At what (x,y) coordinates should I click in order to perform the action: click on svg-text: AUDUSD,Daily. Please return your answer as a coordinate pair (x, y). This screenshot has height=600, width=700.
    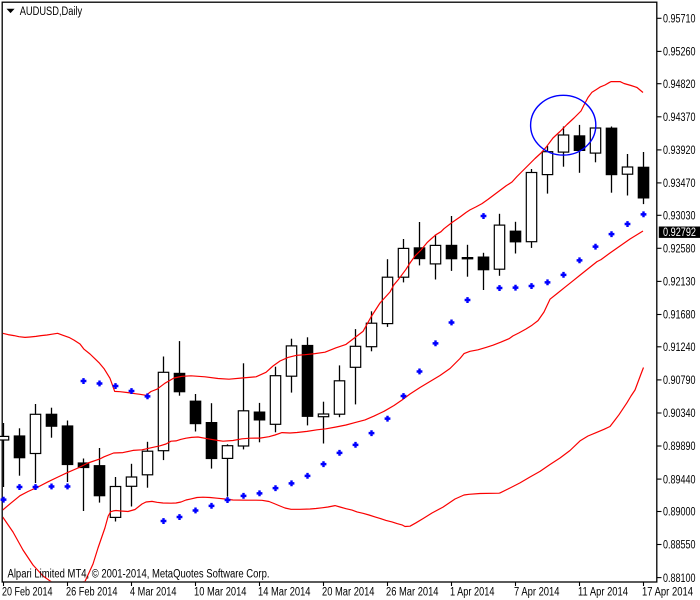
    Looking at the image, I should click on (51, 12).